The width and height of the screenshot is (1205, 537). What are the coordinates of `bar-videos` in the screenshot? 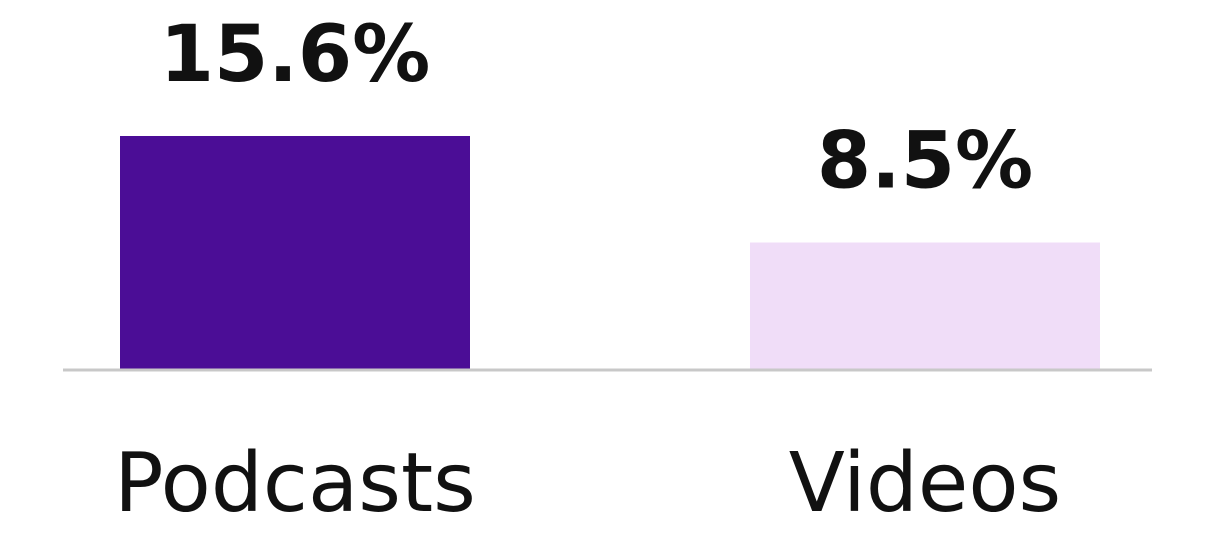 It's located at (925, 306).